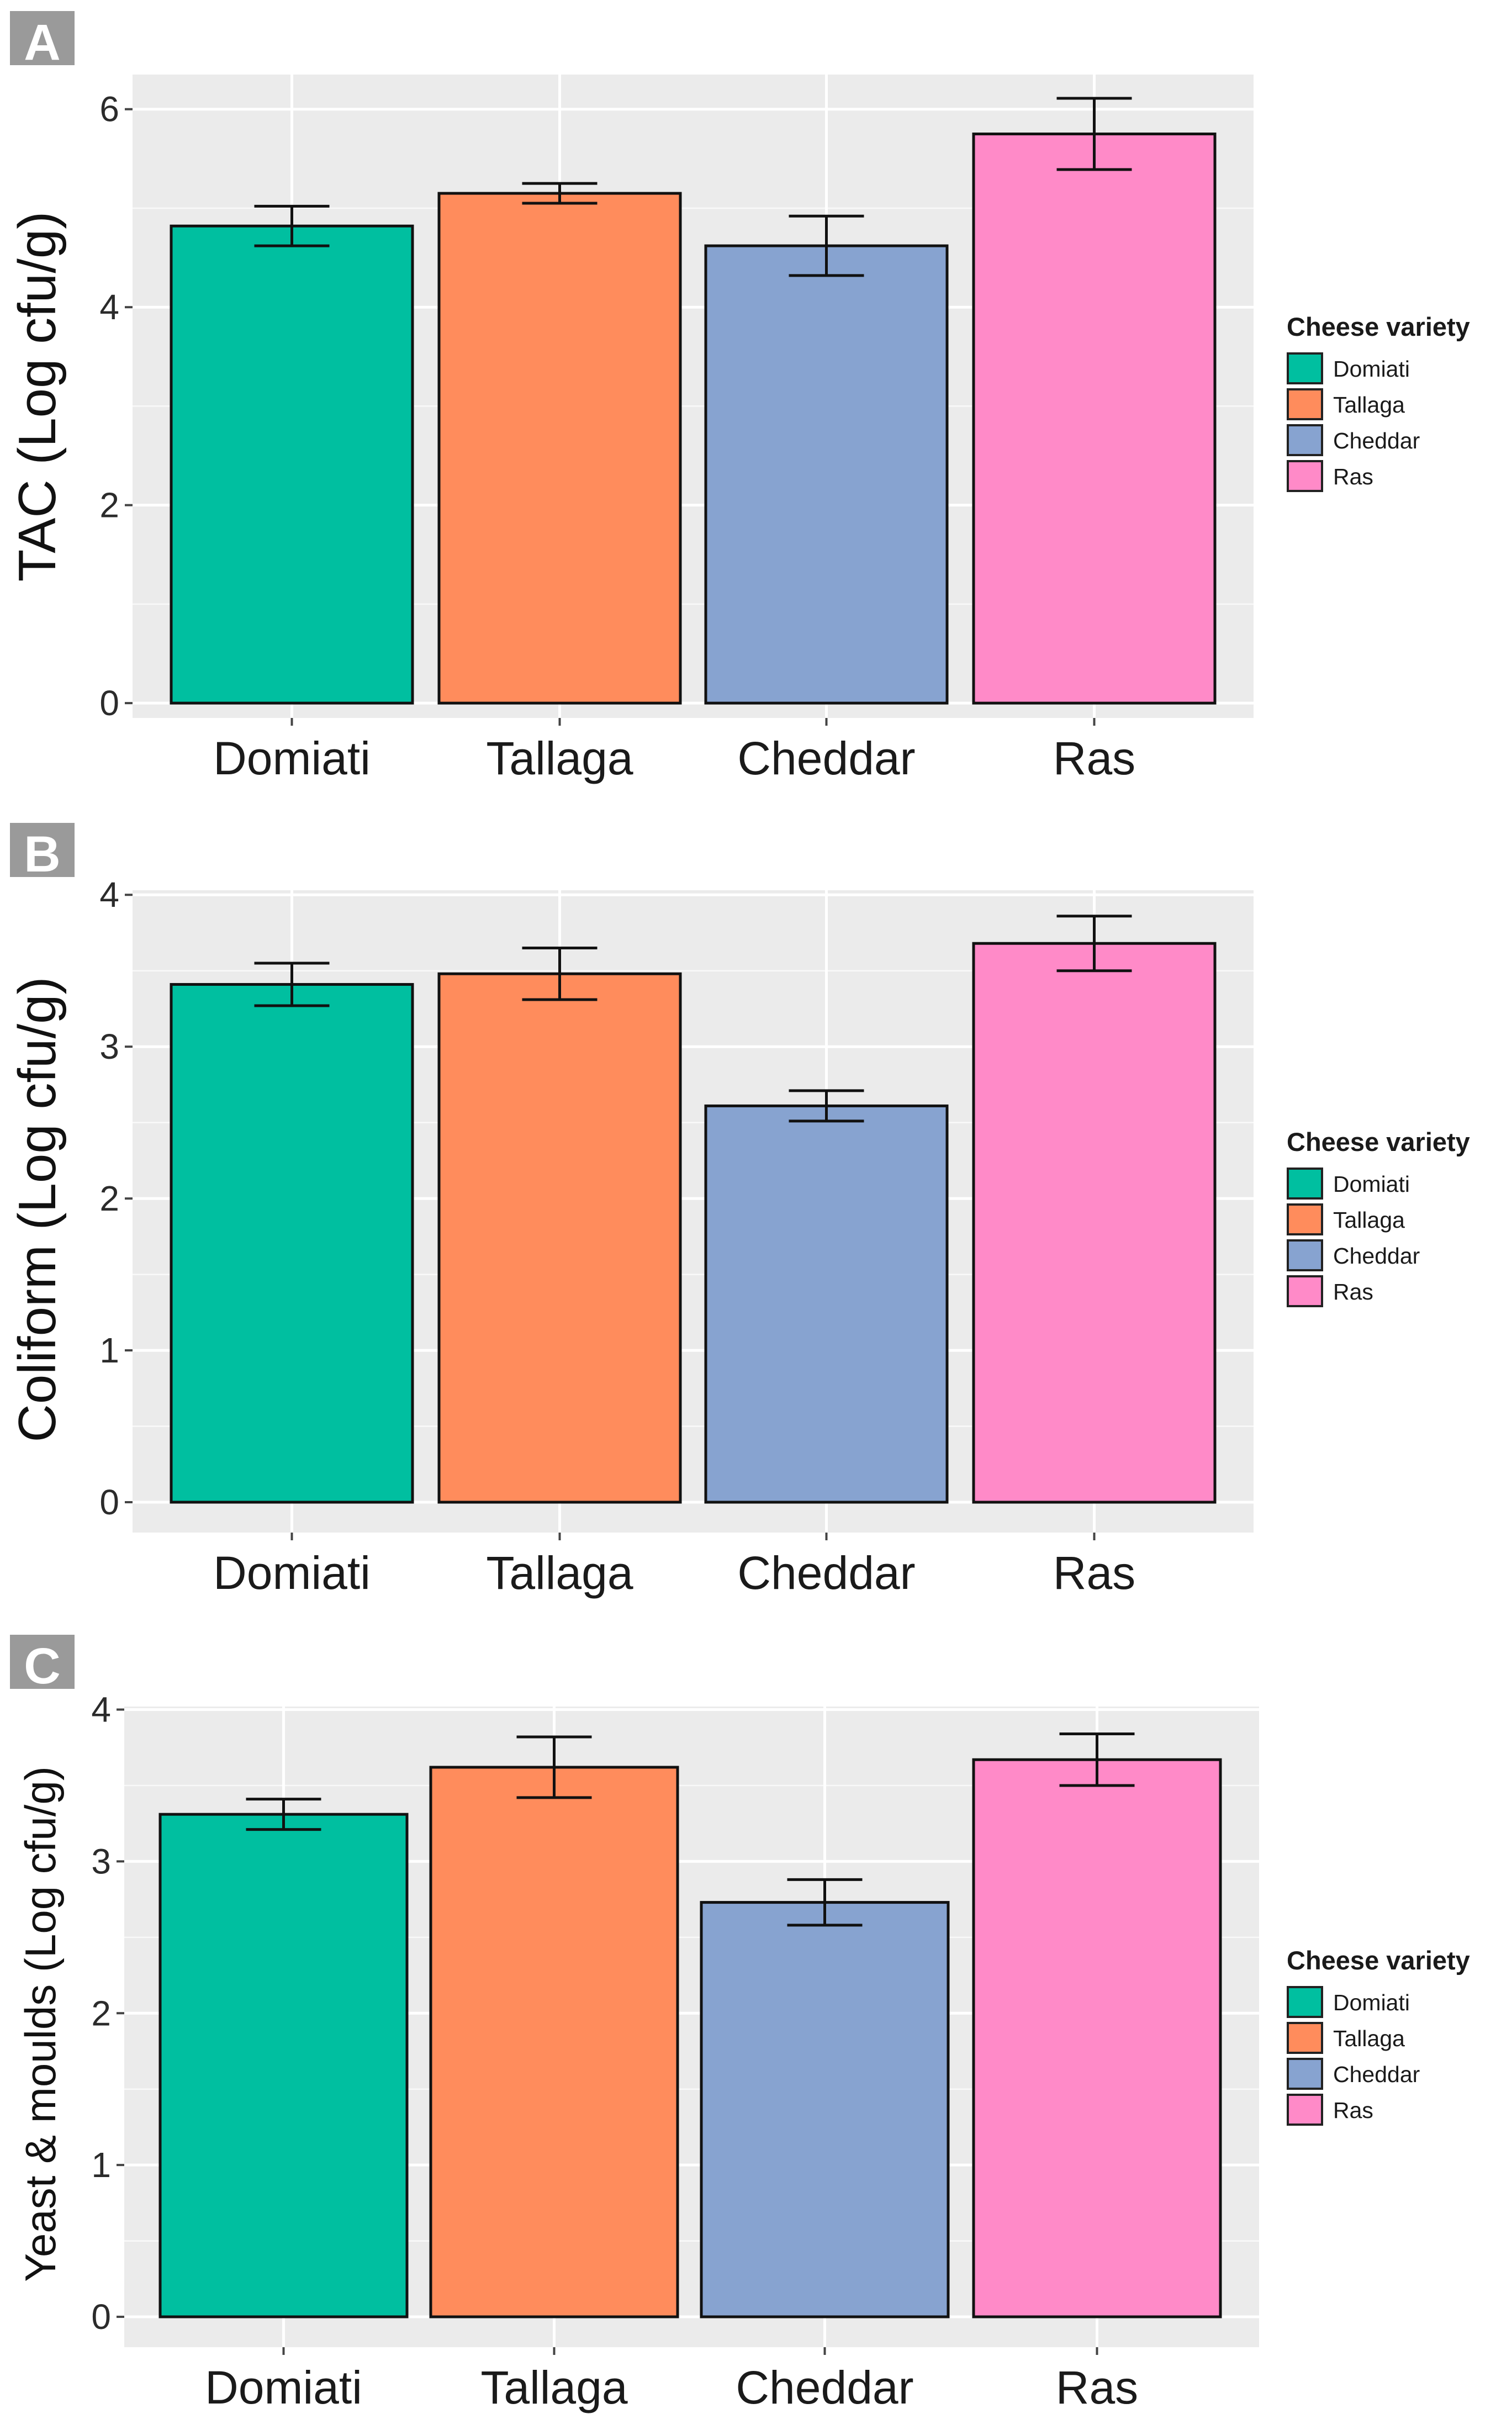  What do you see at coordinates (37, 1210) in the screenshot?
I see `y-axis-title: Coliform (Log cfu/g)` at bounding box center [37, 1210].